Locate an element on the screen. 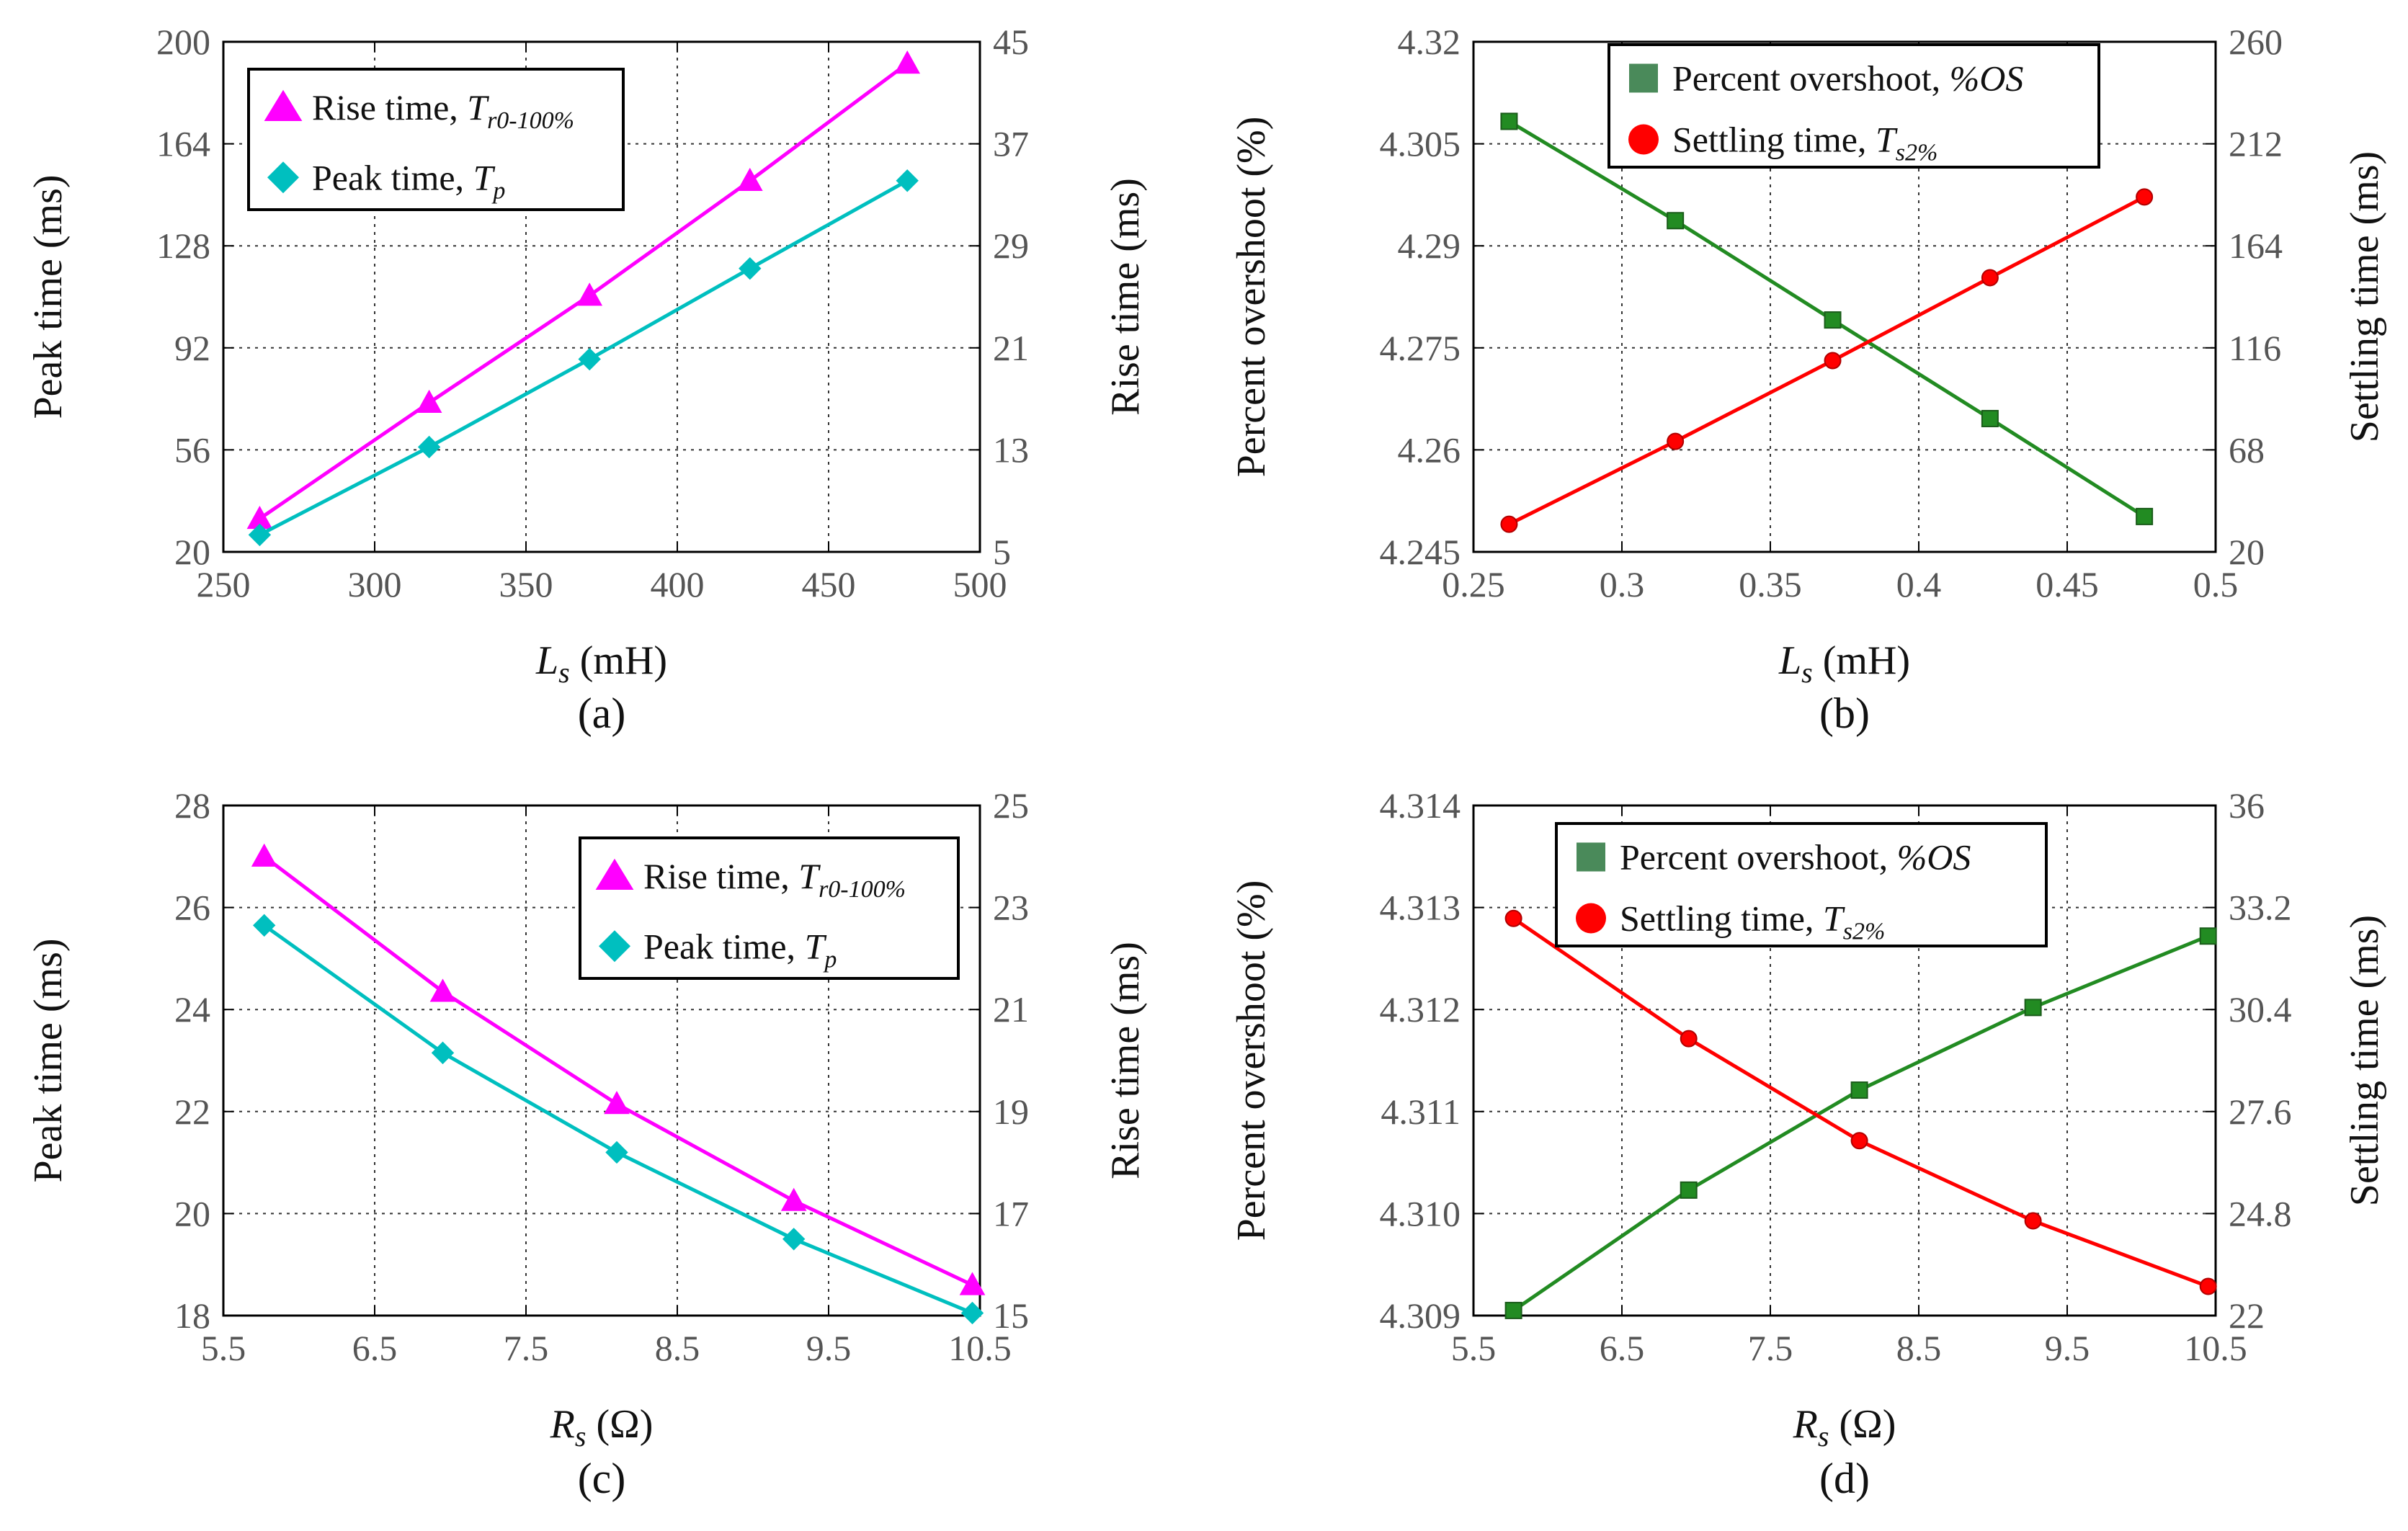 The height and width of the screenshot is (1531, 2408). x-tick-label: 0.35 is located at coordinates (1771, 584).